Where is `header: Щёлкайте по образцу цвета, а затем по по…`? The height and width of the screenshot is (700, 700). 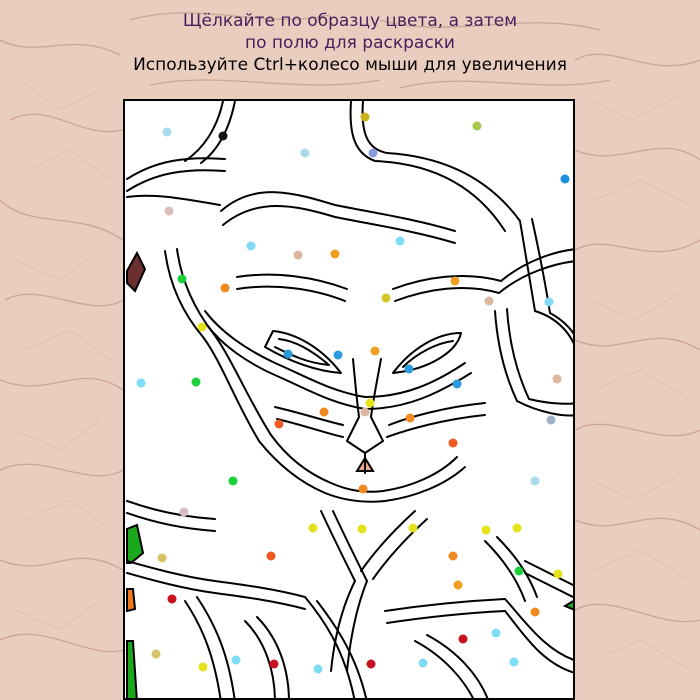
header: Щёлкайте по образцу цвета, а затем по по… is located at coordinates (350, 43).